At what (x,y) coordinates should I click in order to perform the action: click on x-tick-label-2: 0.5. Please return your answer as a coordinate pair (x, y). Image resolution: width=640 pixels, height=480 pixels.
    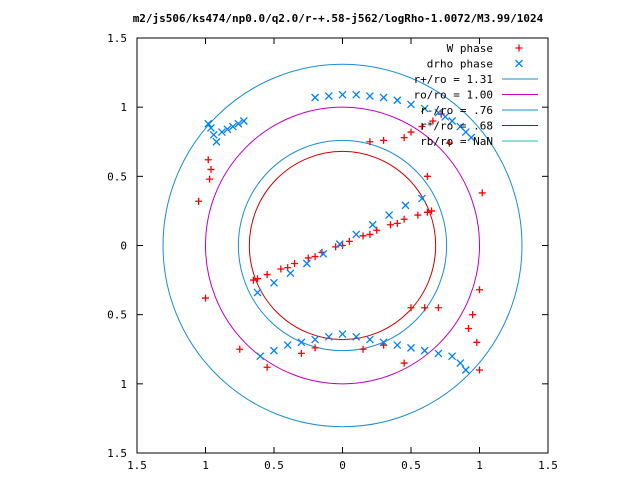
    Looking at the image, I should click on (274, 465).